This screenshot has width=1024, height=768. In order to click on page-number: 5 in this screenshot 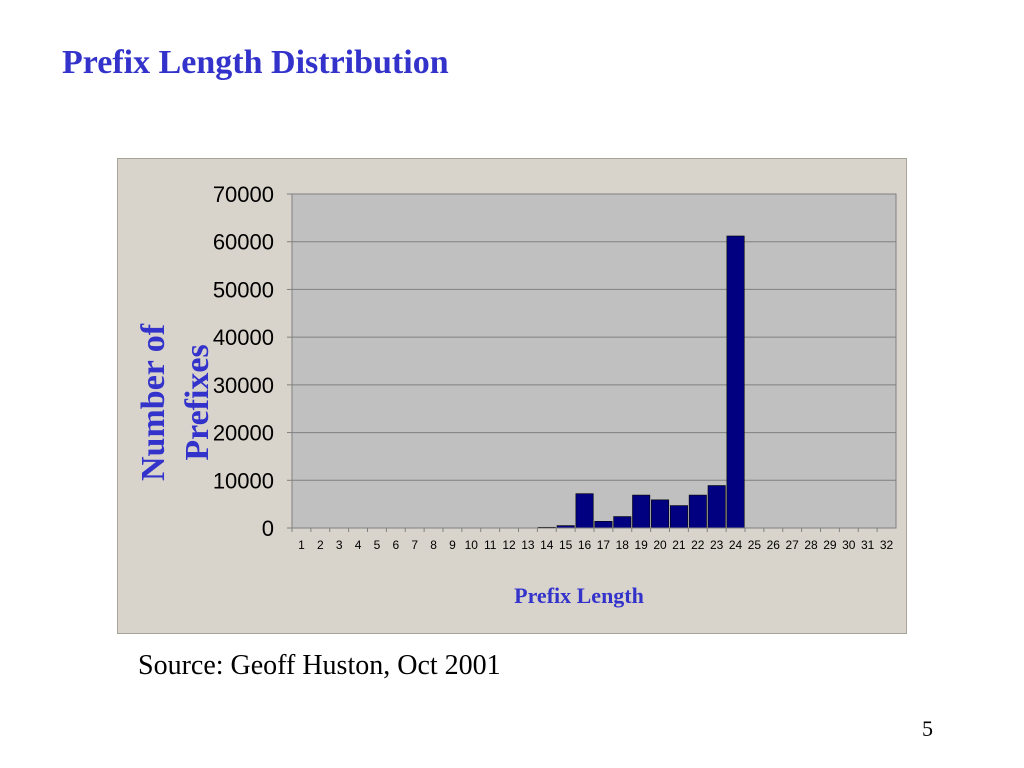, I will do `click(927, 728)`.